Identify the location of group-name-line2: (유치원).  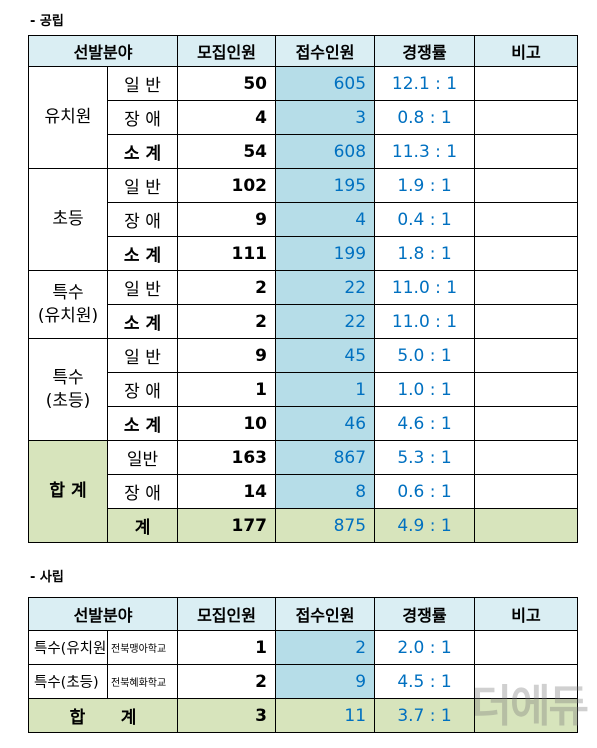
(68, 315).